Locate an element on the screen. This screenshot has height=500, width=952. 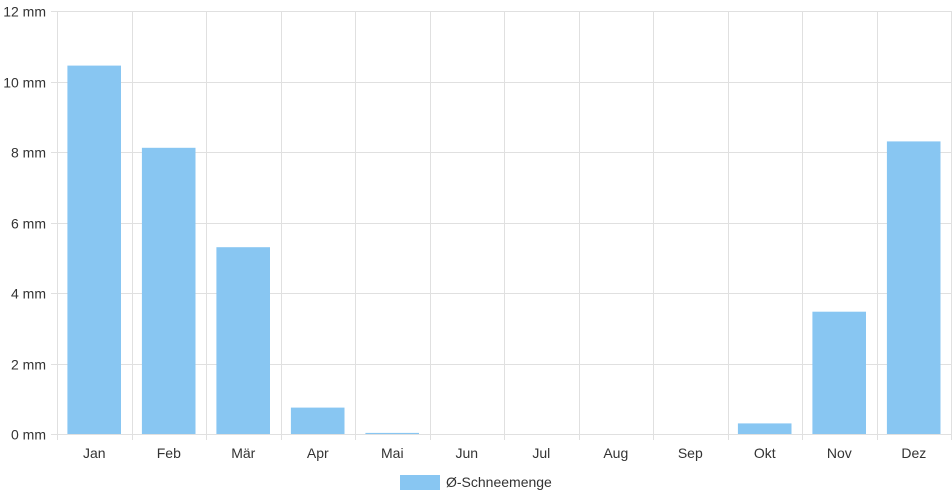
y-axis: 0 mm 2 mm 4 mm 6 mm 8 mm 10 mm 12 mm is located at coordinates (24, 223).